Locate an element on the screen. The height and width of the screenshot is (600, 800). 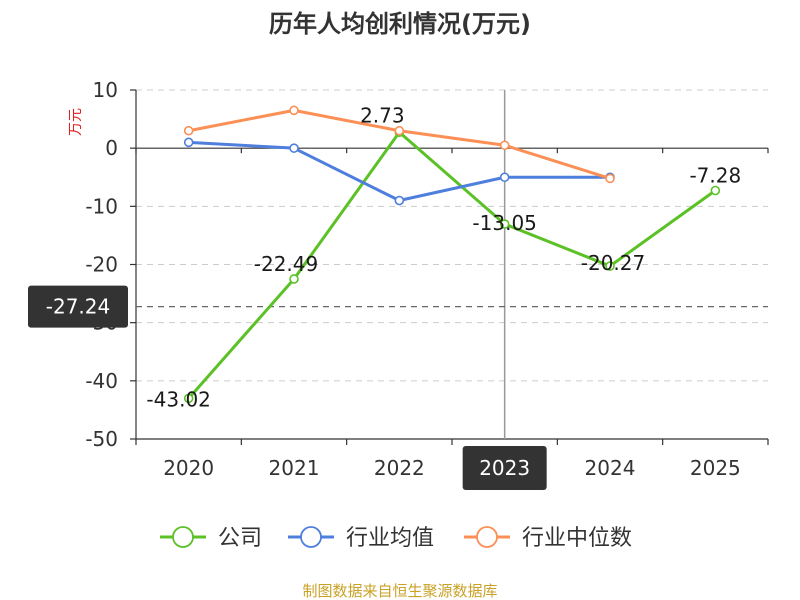
point-行业中位数-2023 is located at coordinates (504, 145).